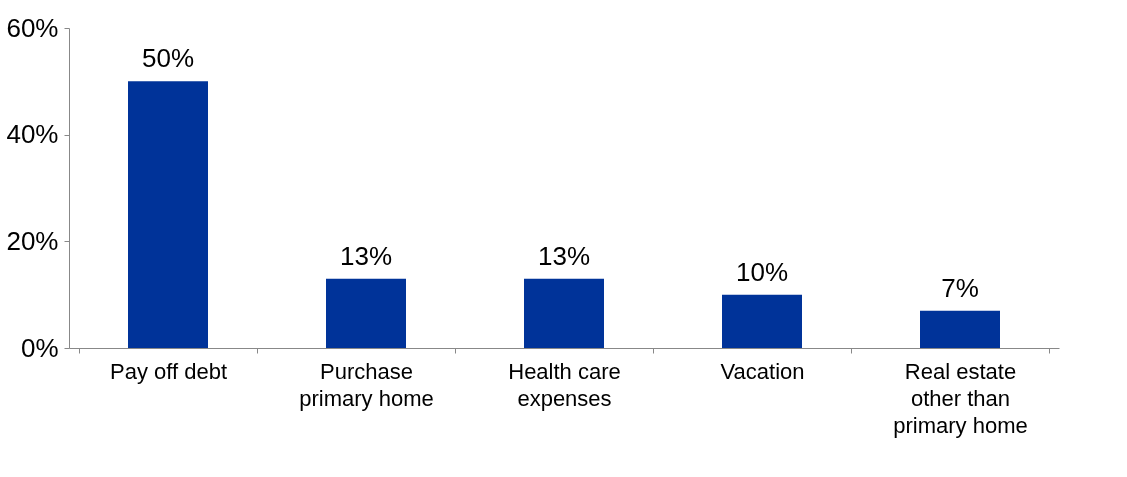 The width and height of the screenshot is (1127, 477). What do you see at coordinates (960, 398) in the screenshot?
I see `x-tick-label: Real estate other than primary home` at bounding box center [960, 398].